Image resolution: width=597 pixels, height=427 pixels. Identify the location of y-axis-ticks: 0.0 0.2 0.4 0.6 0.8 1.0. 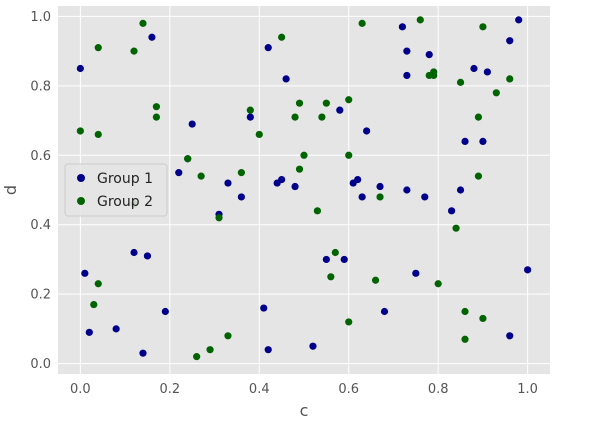
(40, 191).